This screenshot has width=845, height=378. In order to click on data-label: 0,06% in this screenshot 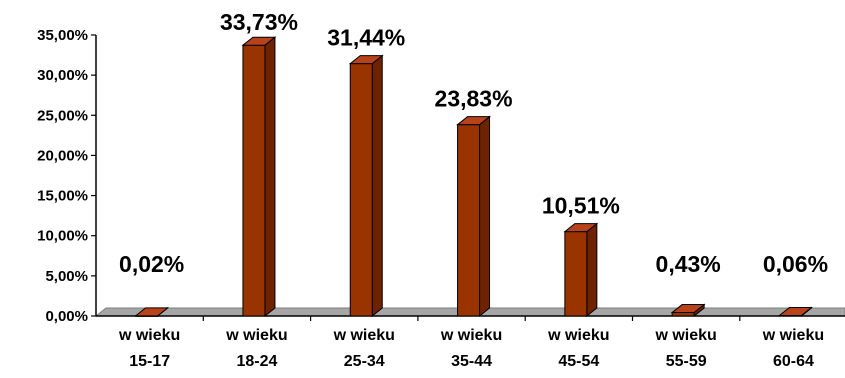, I will do `click(795, 264)`.